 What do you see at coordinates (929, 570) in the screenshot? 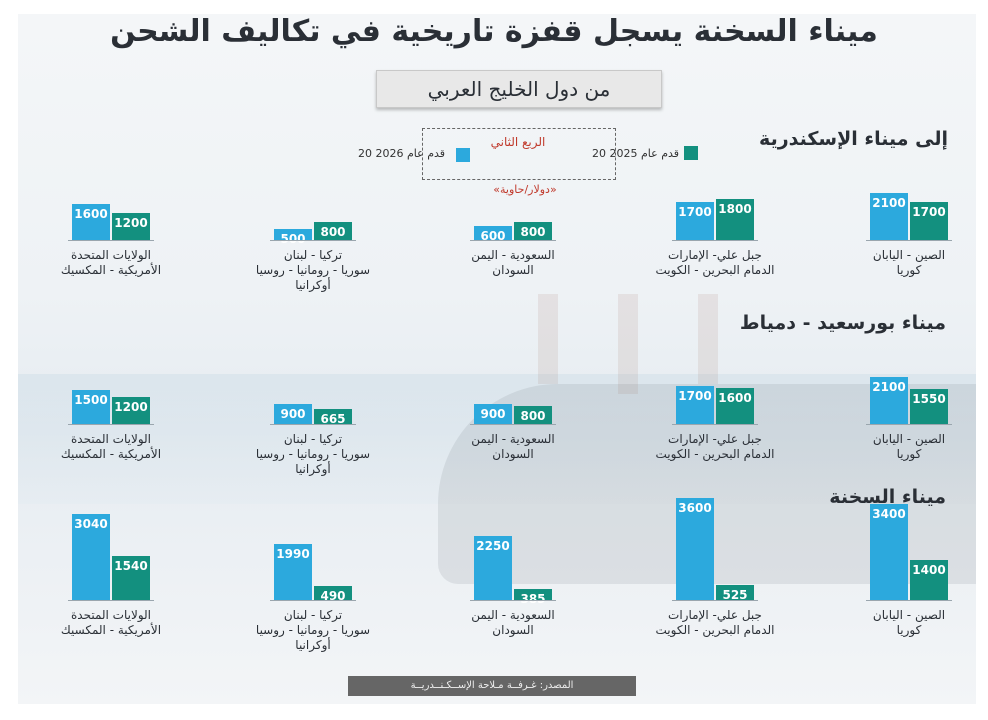
I see `data-label-2025: 1400` at bounding box center [929, 570].